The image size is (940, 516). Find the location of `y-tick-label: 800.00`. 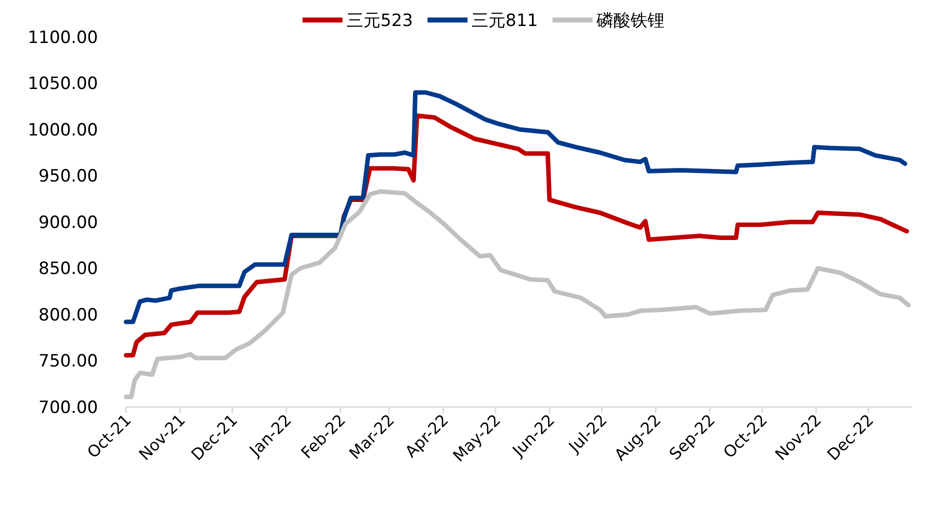

y-tick-label: 800.00 is located at coordinates (68, 315).